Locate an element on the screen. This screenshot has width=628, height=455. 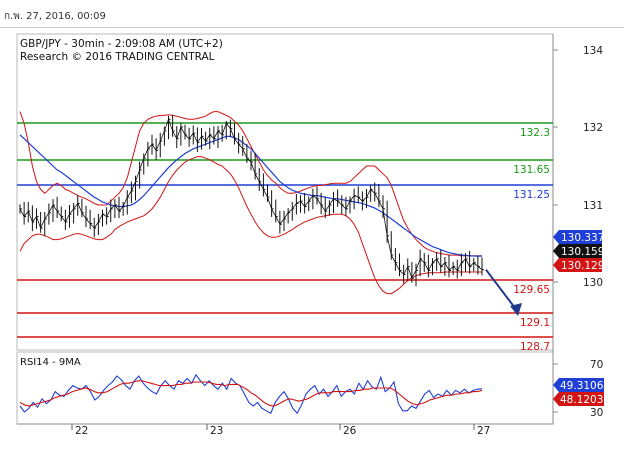
x-tick-label-1: 23 is located at coordinates (216, 431).